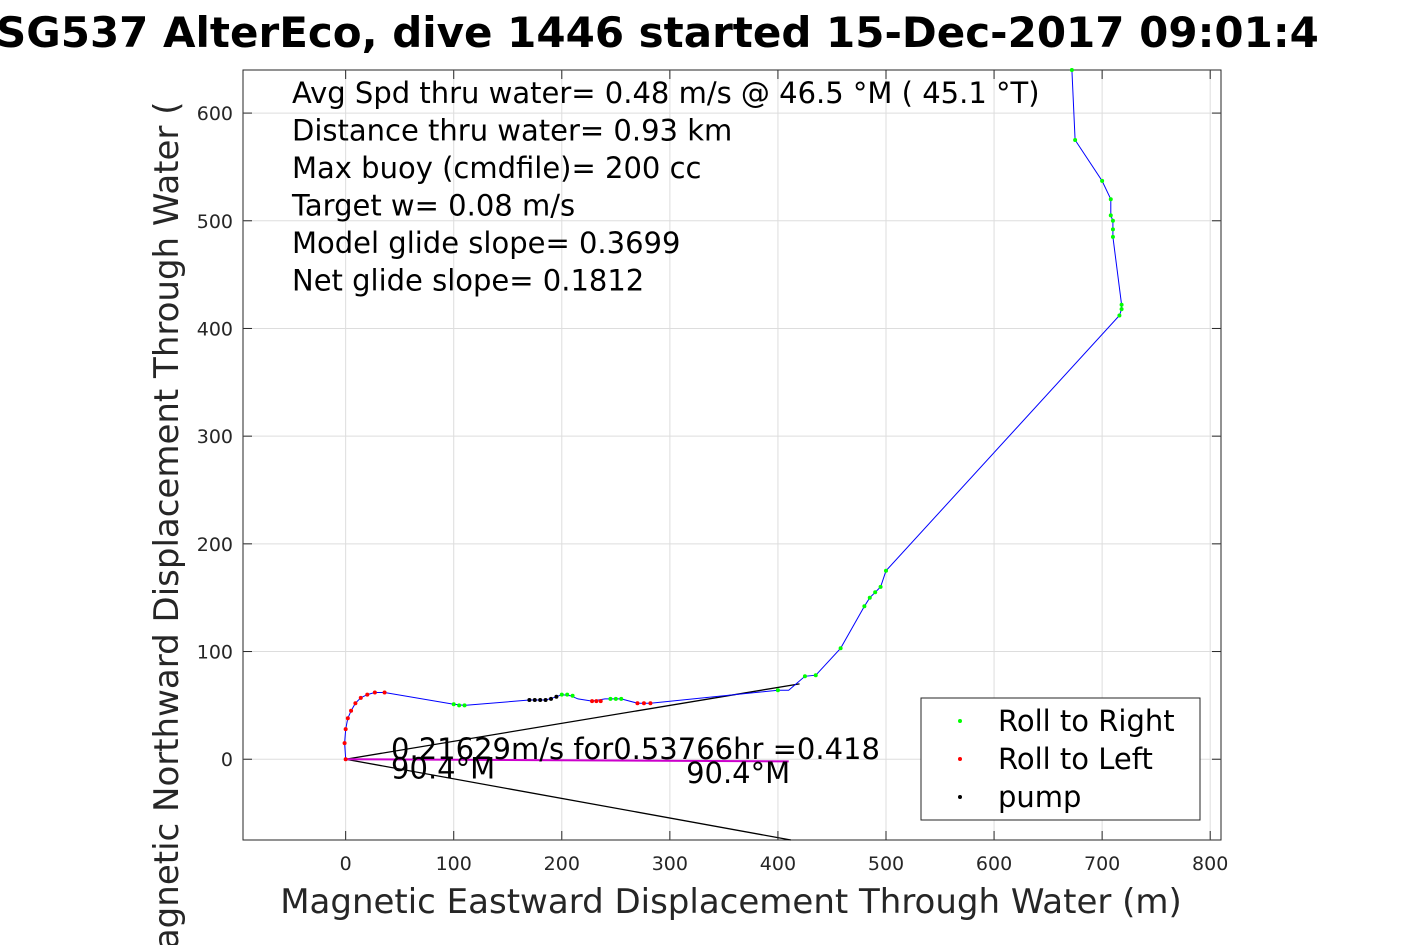  What do you see at coordinates (1075, 759) in the screenshot?
I see `legend-label: Roll to Left` at bounding box center [1075, 759].